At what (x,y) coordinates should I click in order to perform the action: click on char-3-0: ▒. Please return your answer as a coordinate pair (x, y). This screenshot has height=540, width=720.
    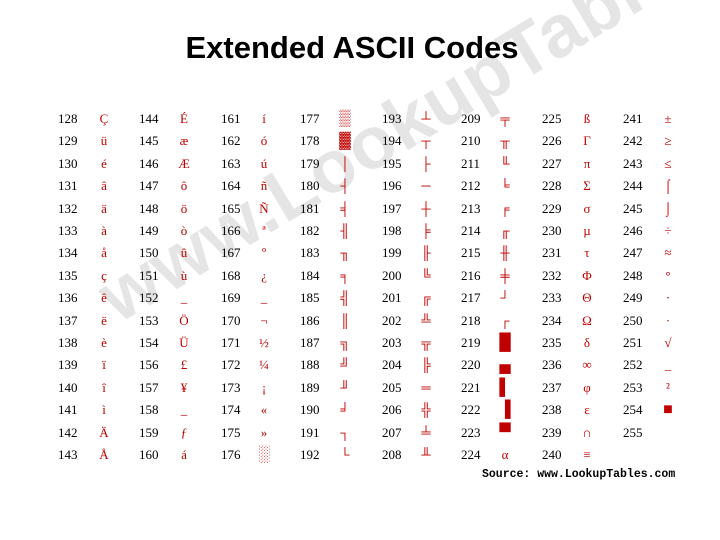
    Looking at the image, I should click on (345, 118).